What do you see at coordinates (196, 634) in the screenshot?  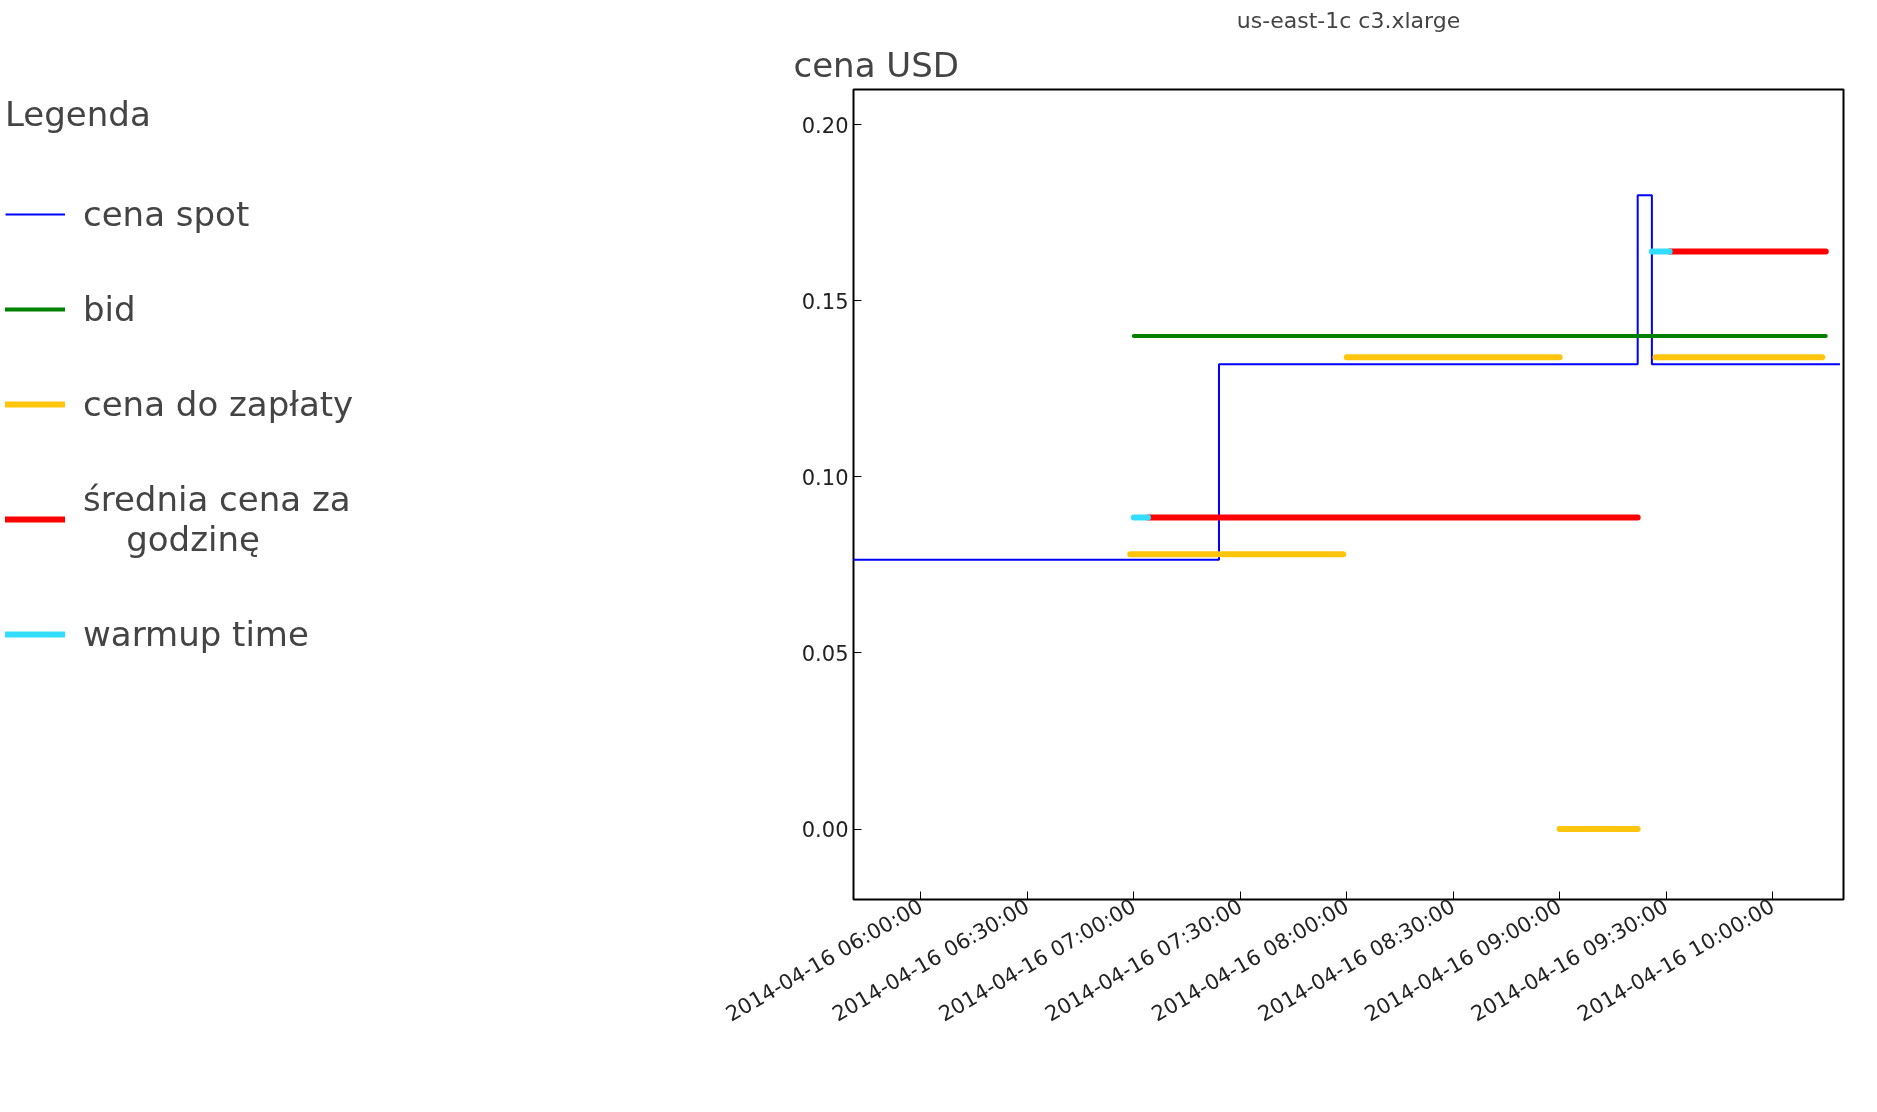 I see `legend-label: warmup time` at bounding box center [196, 634].